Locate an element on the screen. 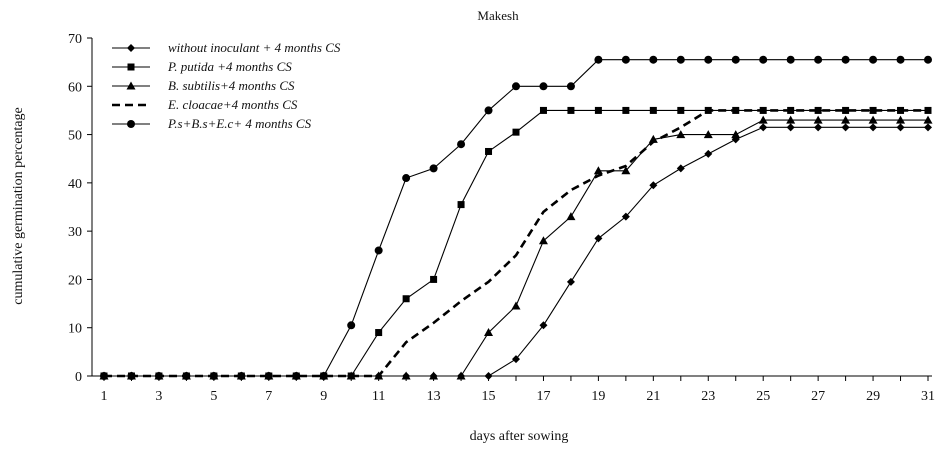 This screenshot has width=938, height=451. x-tick-label: 17 is located at coordinates (543, 396).